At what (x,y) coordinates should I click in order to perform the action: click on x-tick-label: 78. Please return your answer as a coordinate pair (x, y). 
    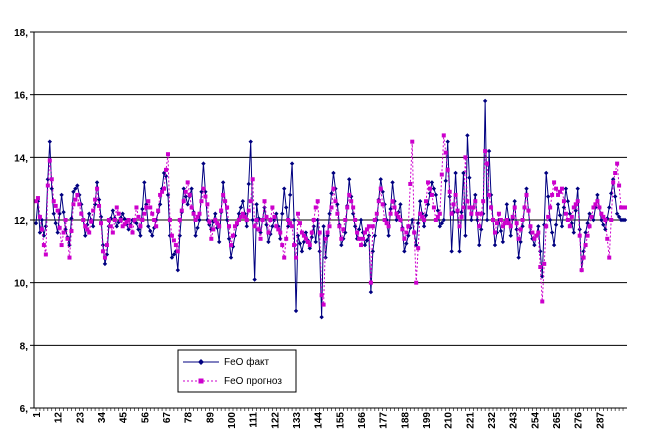
    Looking at the image, I should click on (189, 418).